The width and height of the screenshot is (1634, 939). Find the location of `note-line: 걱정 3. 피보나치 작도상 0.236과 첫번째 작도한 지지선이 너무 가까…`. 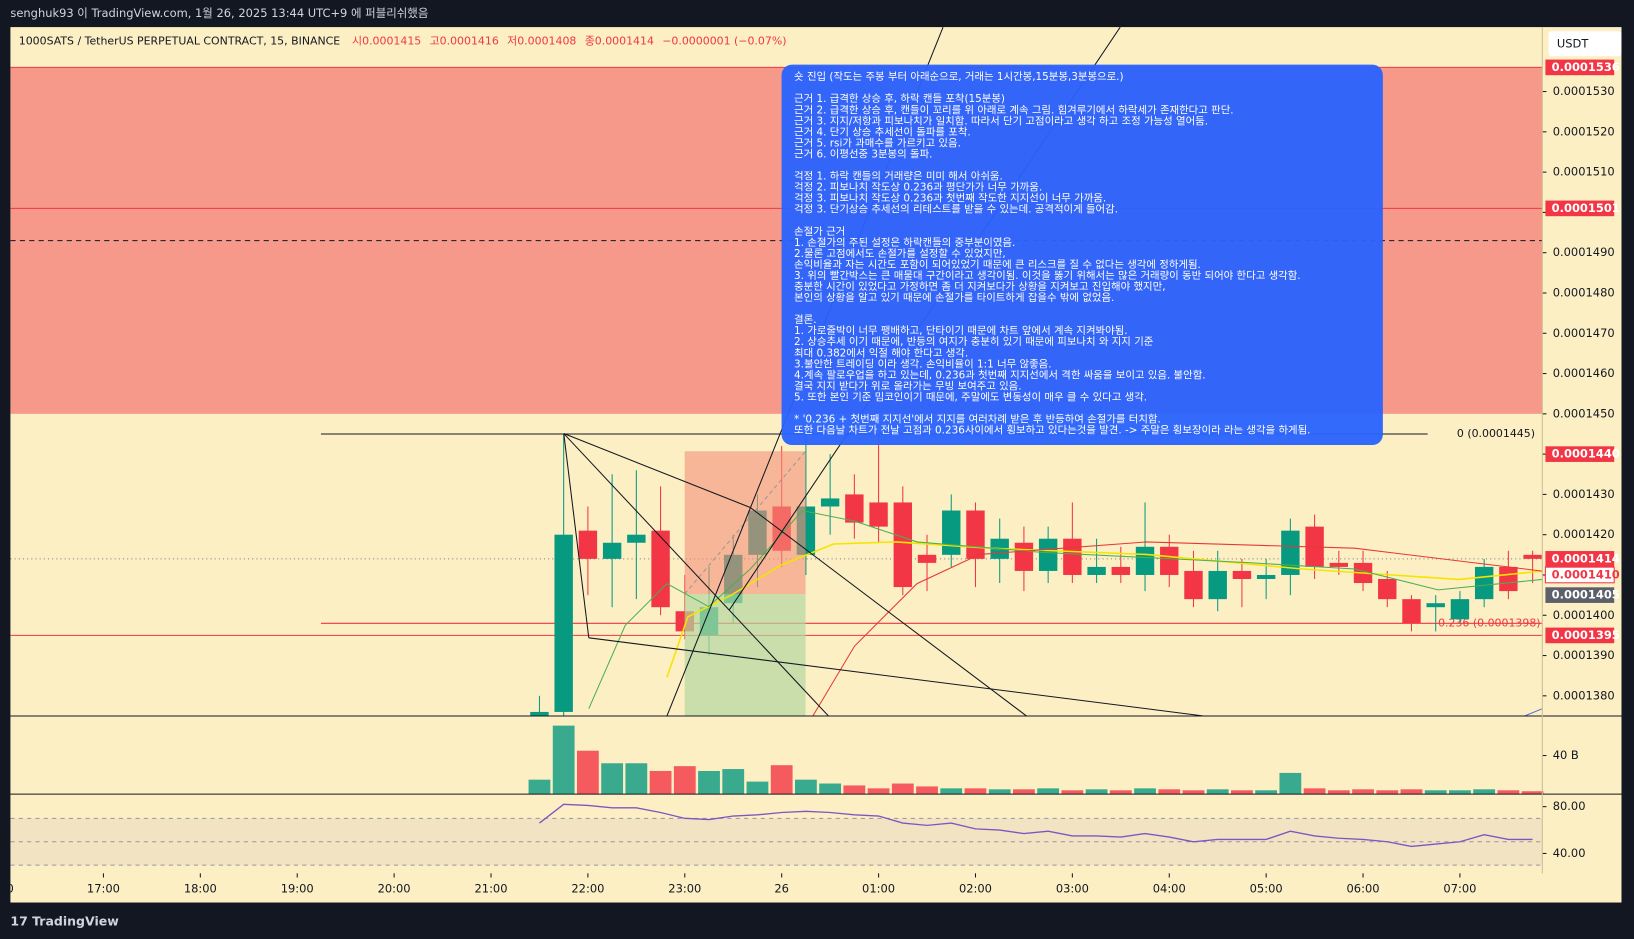

note-line: 걱정 3. 피보나치 작도상 0.236과 첫번째 작도한 지지선이 너무 가까… is located at coordinates (950, 199).